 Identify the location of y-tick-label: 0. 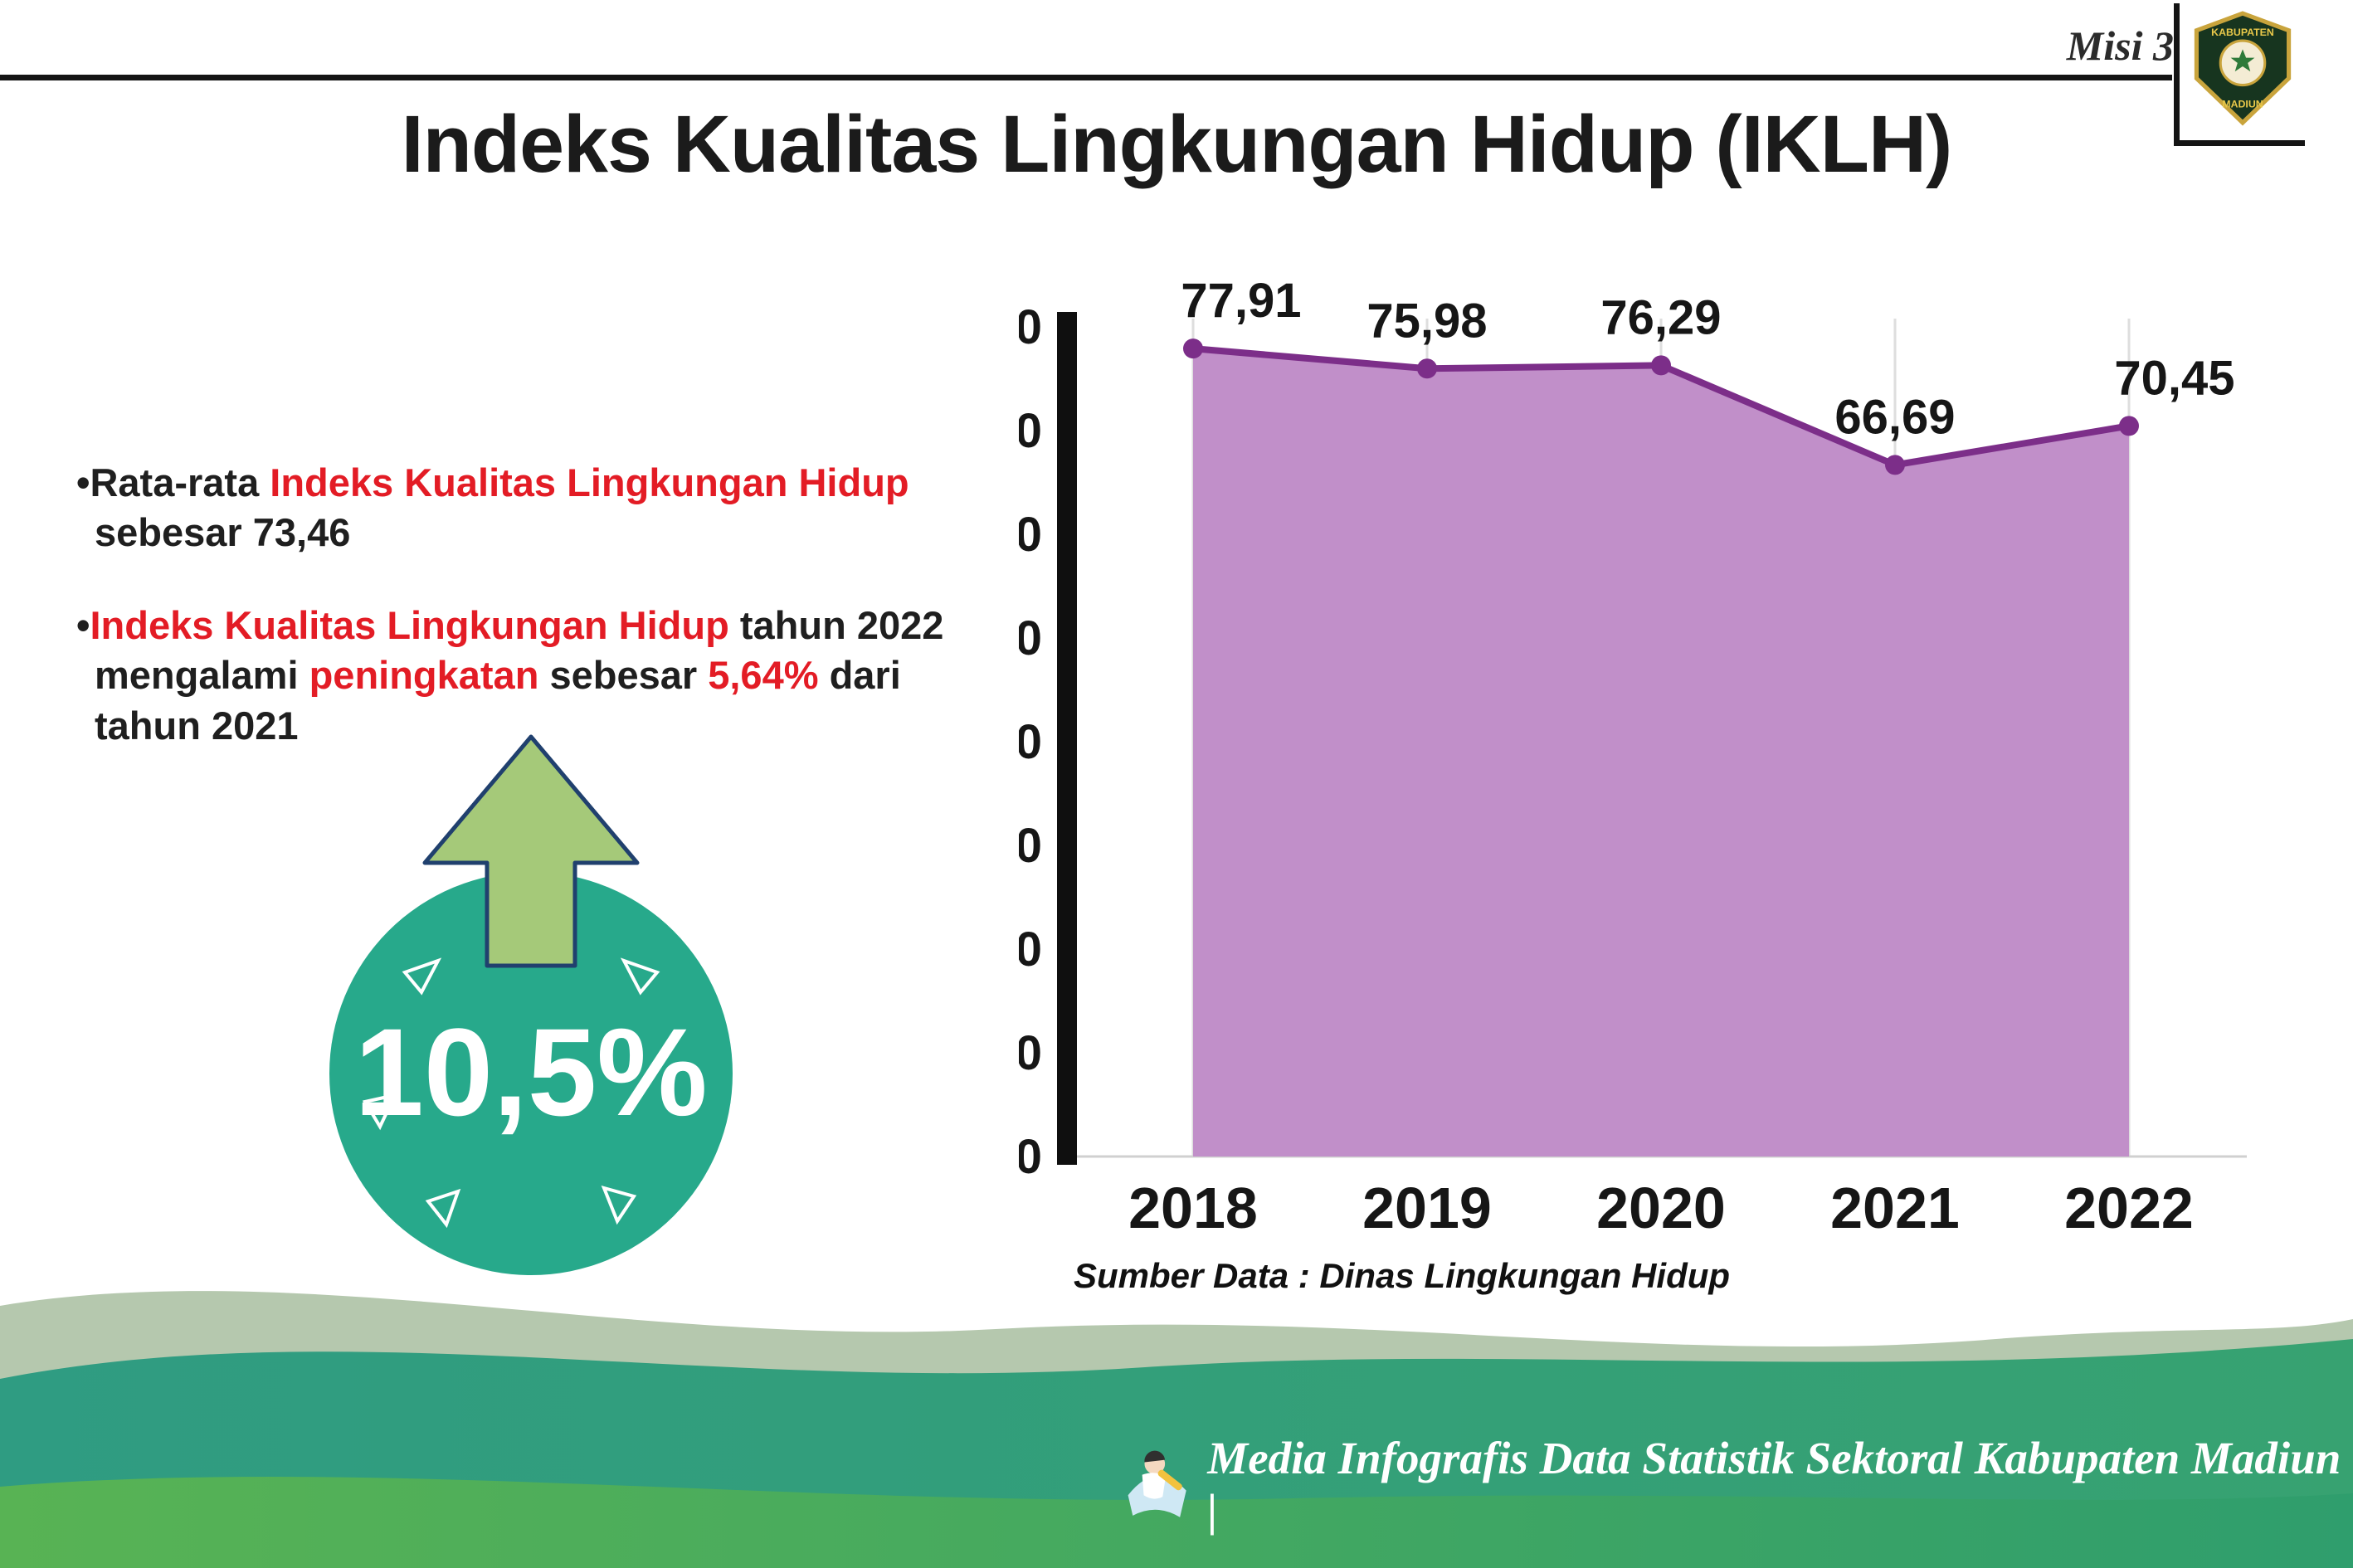
(1030, 1157).